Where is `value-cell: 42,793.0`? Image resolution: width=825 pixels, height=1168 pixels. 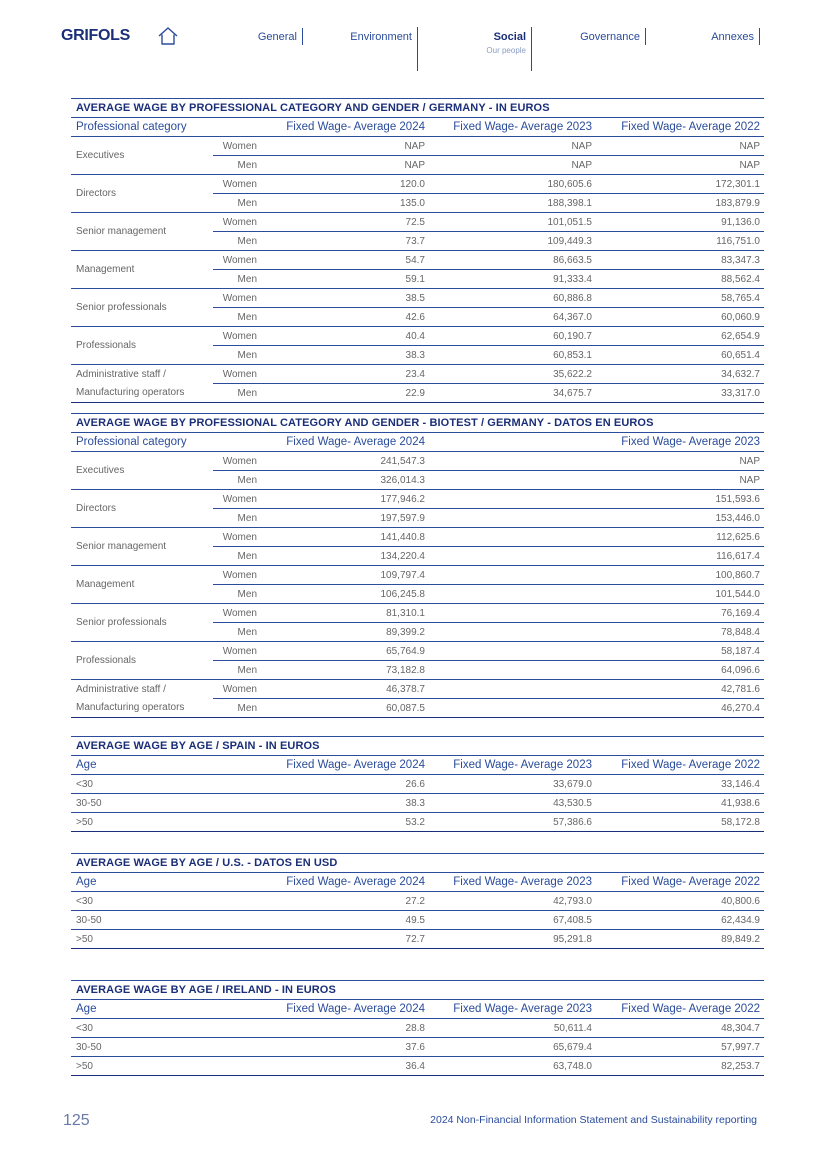
value-cell: 42,793.0 is located at coordinates (512, 901).